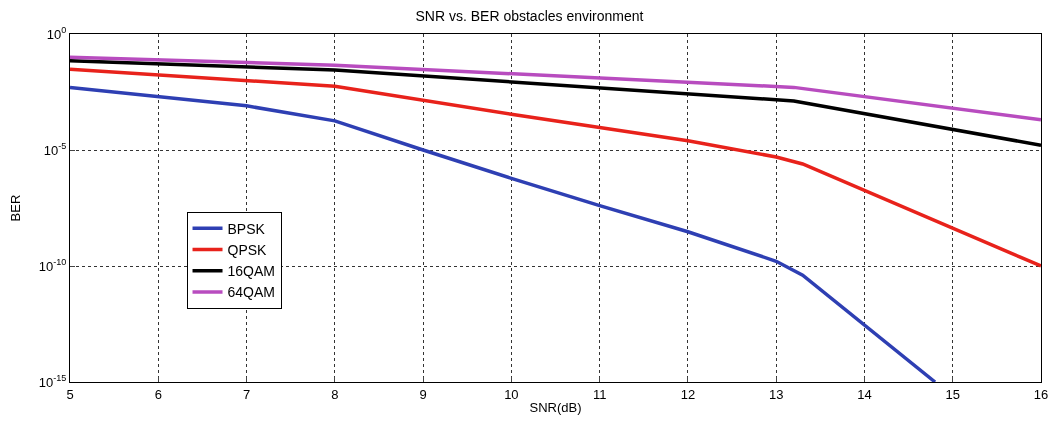  Describe the element at coordinates (555, 88) in the screenshot. I see `line-series` at that location.